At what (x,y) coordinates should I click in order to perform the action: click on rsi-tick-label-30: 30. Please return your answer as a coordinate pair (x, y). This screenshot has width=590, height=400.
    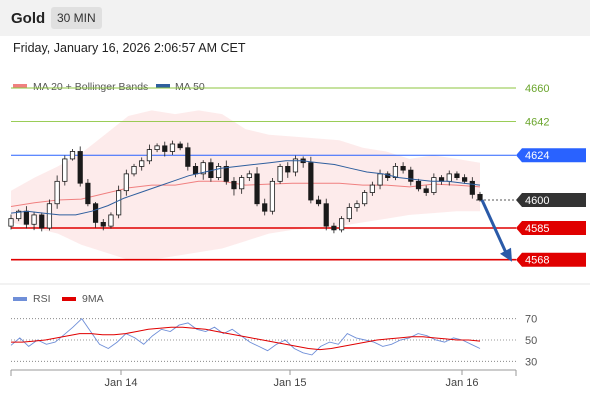
    Looking at the image, I should click on (531, 362).